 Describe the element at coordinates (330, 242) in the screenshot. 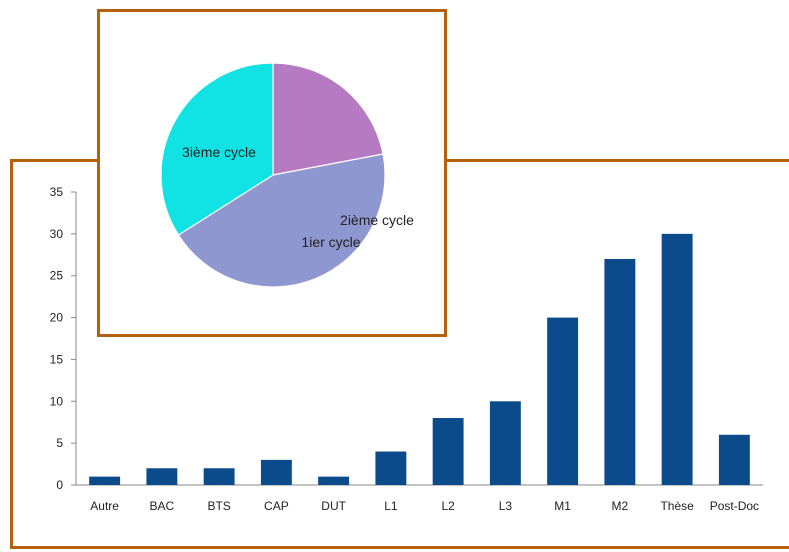

I see `pie-slice-label: 1ier cycle` at that location.